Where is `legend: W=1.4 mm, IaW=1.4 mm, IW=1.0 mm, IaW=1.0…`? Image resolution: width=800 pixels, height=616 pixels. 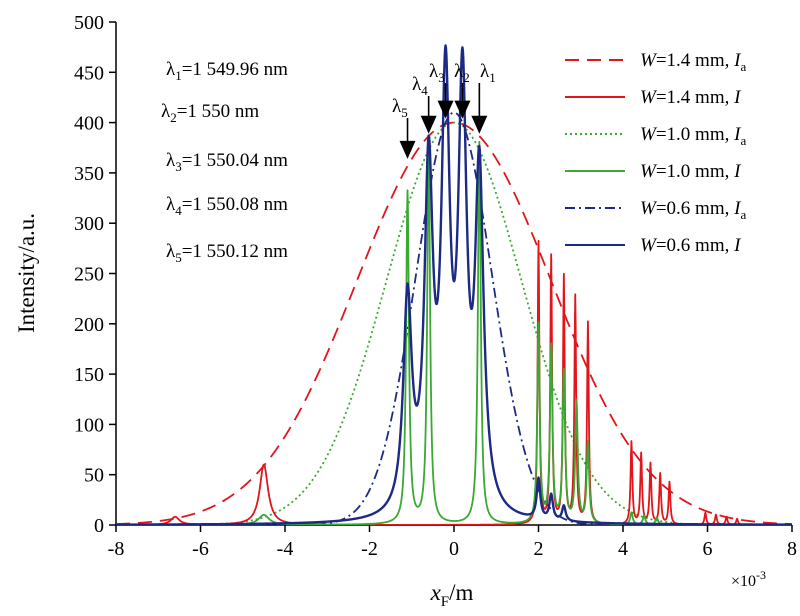 legend: W=1.4 mm, IaW=1.4 mm, IW=1.0 mm, IaW=1.0… is located at coordinates (655, 153).